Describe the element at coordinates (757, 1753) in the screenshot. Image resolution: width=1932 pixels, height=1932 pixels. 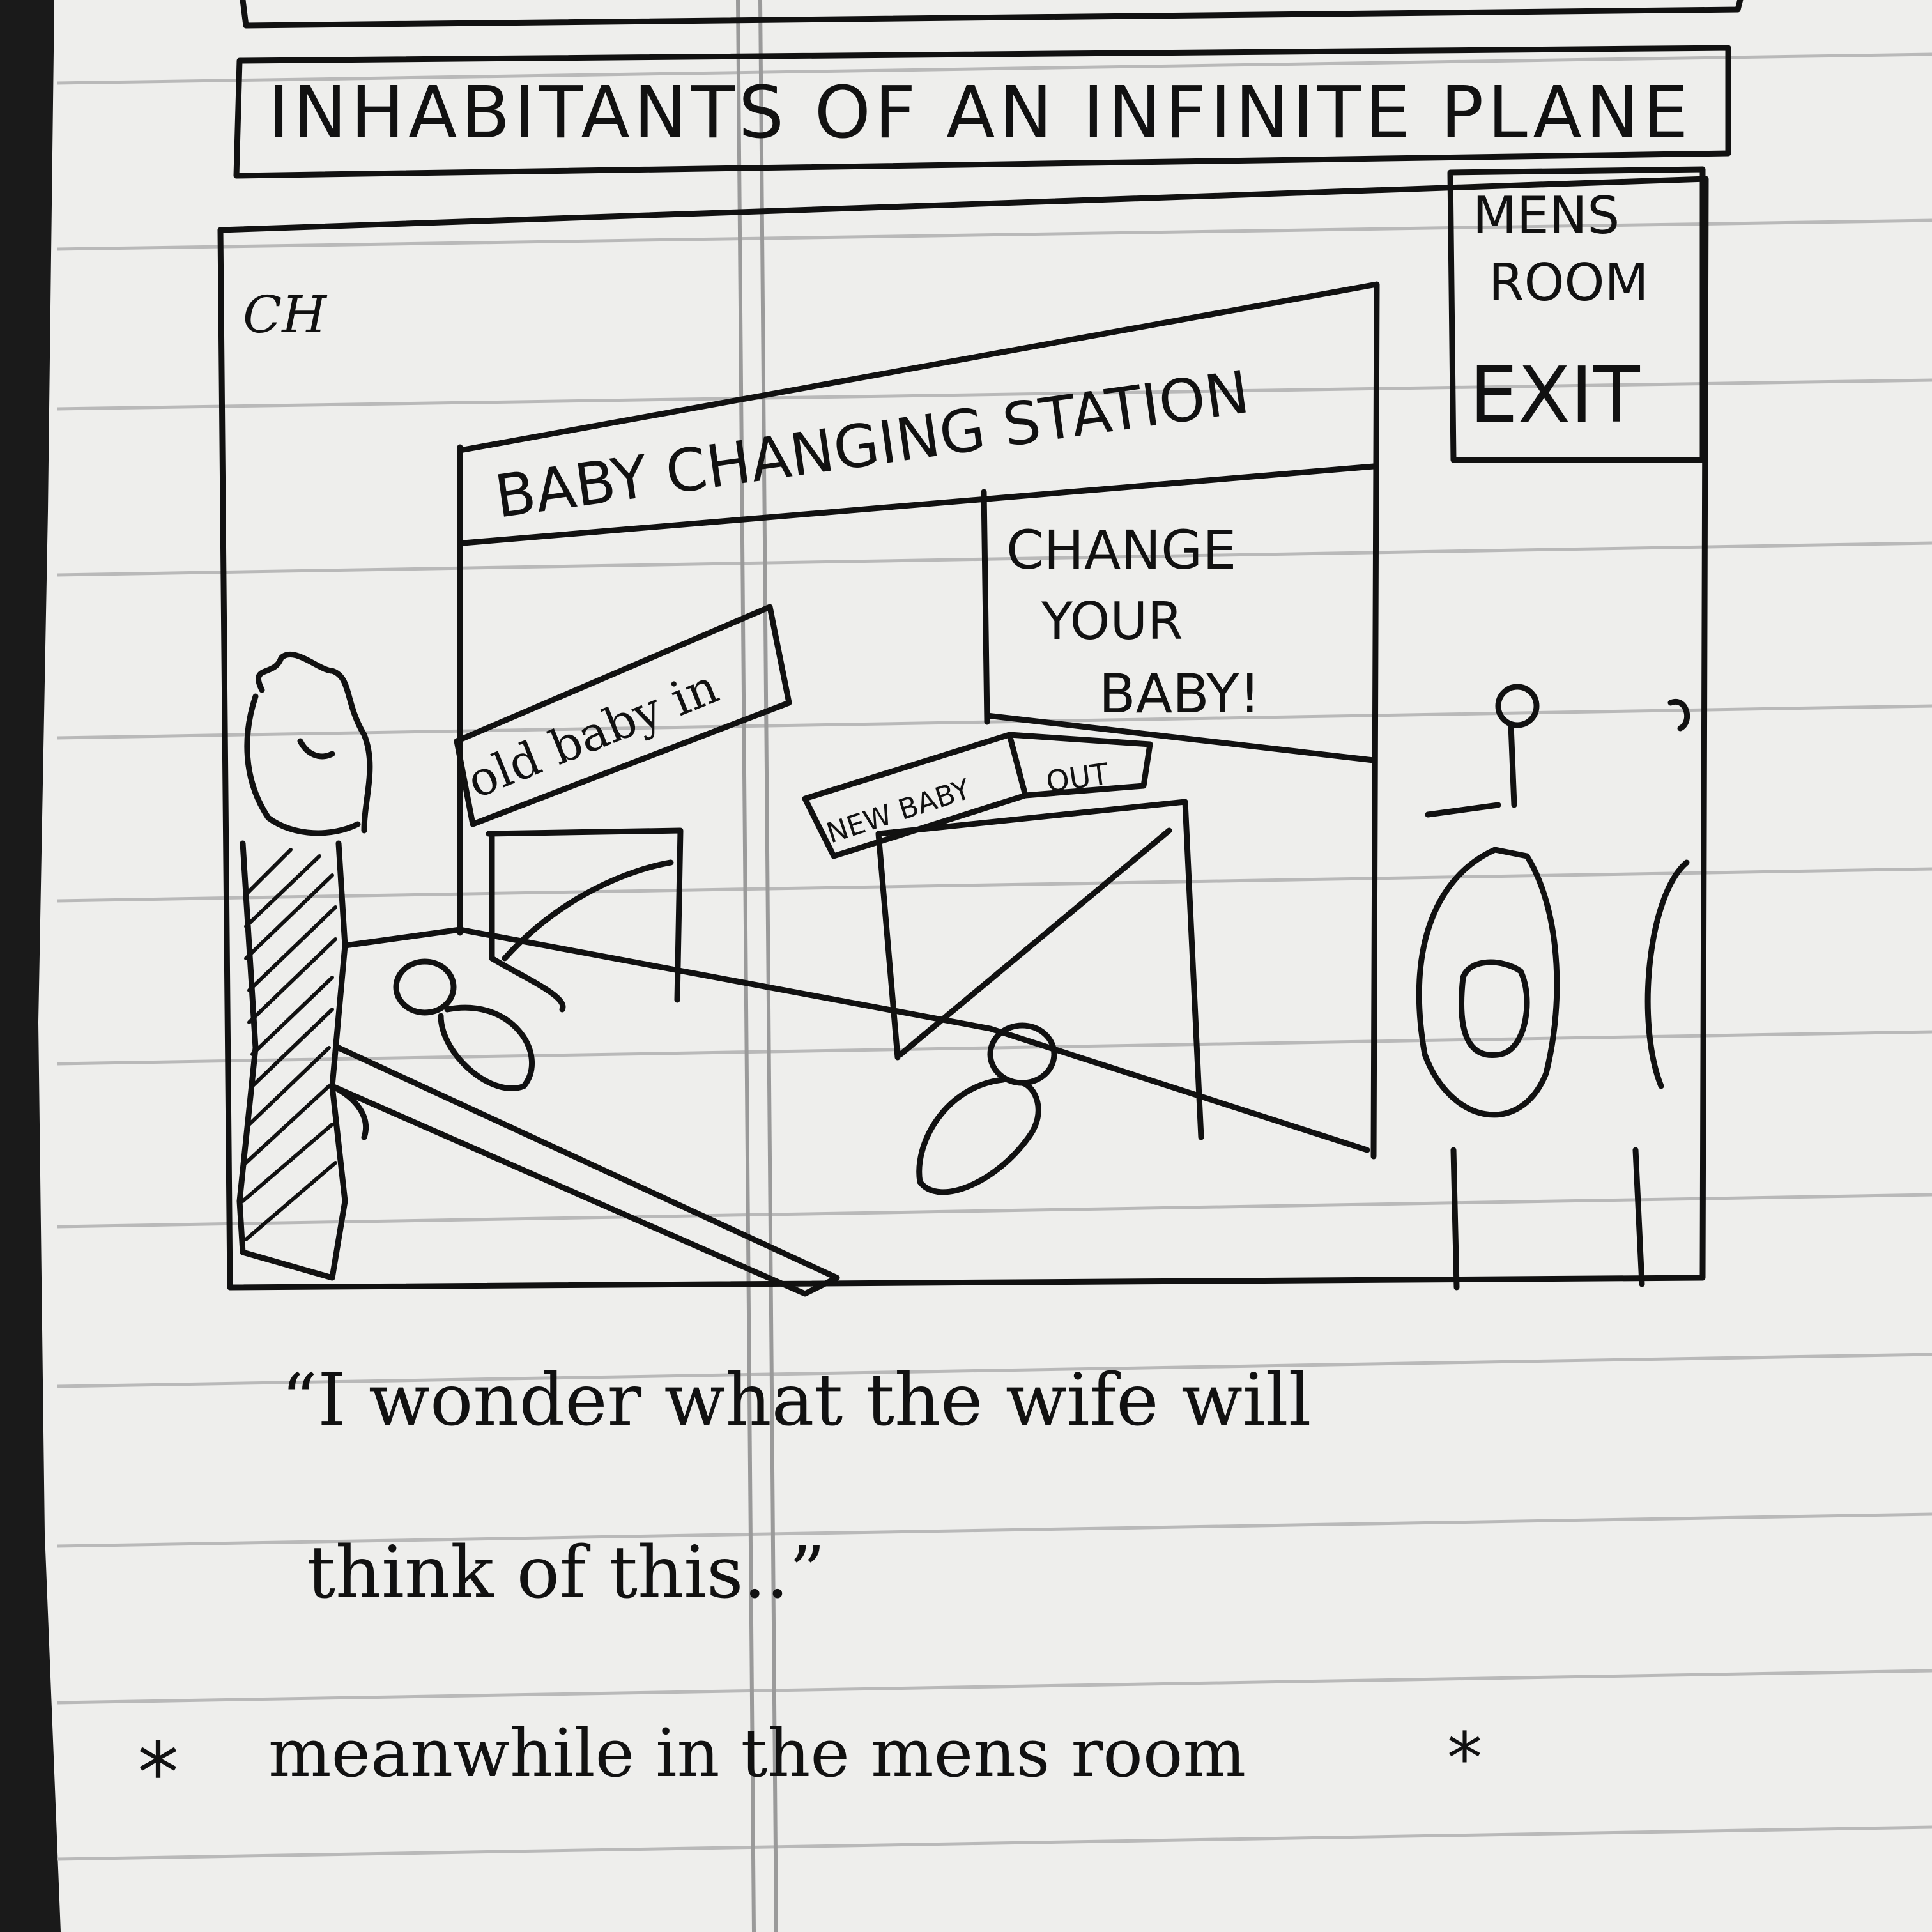
I see `footer-text: meanwhile in the mens room` at that location.